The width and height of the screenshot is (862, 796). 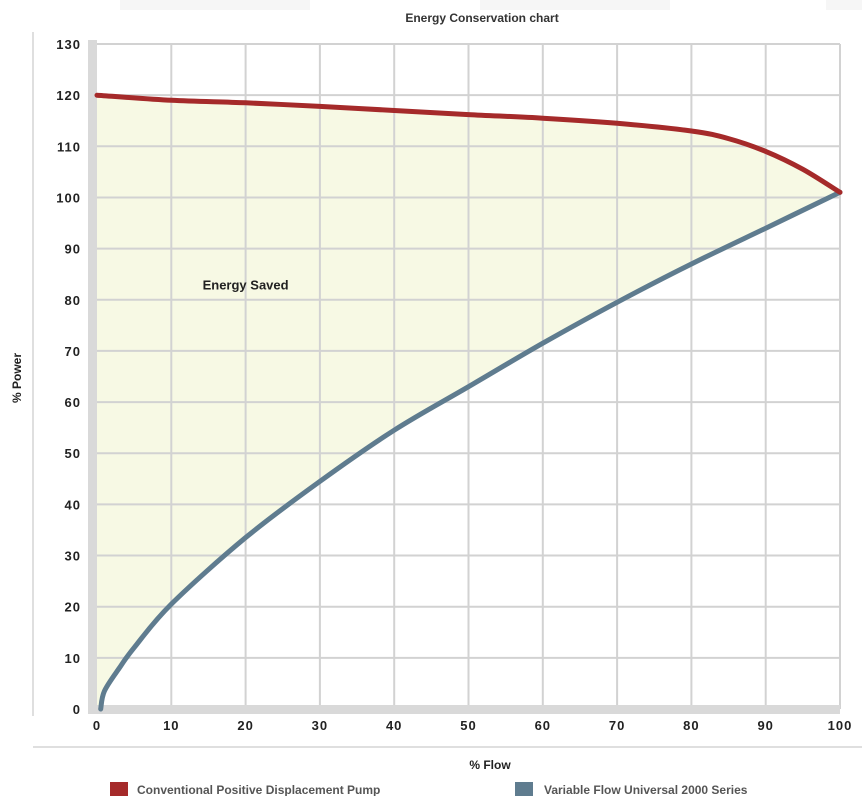 I want to click on legend-label-conventional: Conventional Positive Displacement Pump, so click(x=258, y=789).